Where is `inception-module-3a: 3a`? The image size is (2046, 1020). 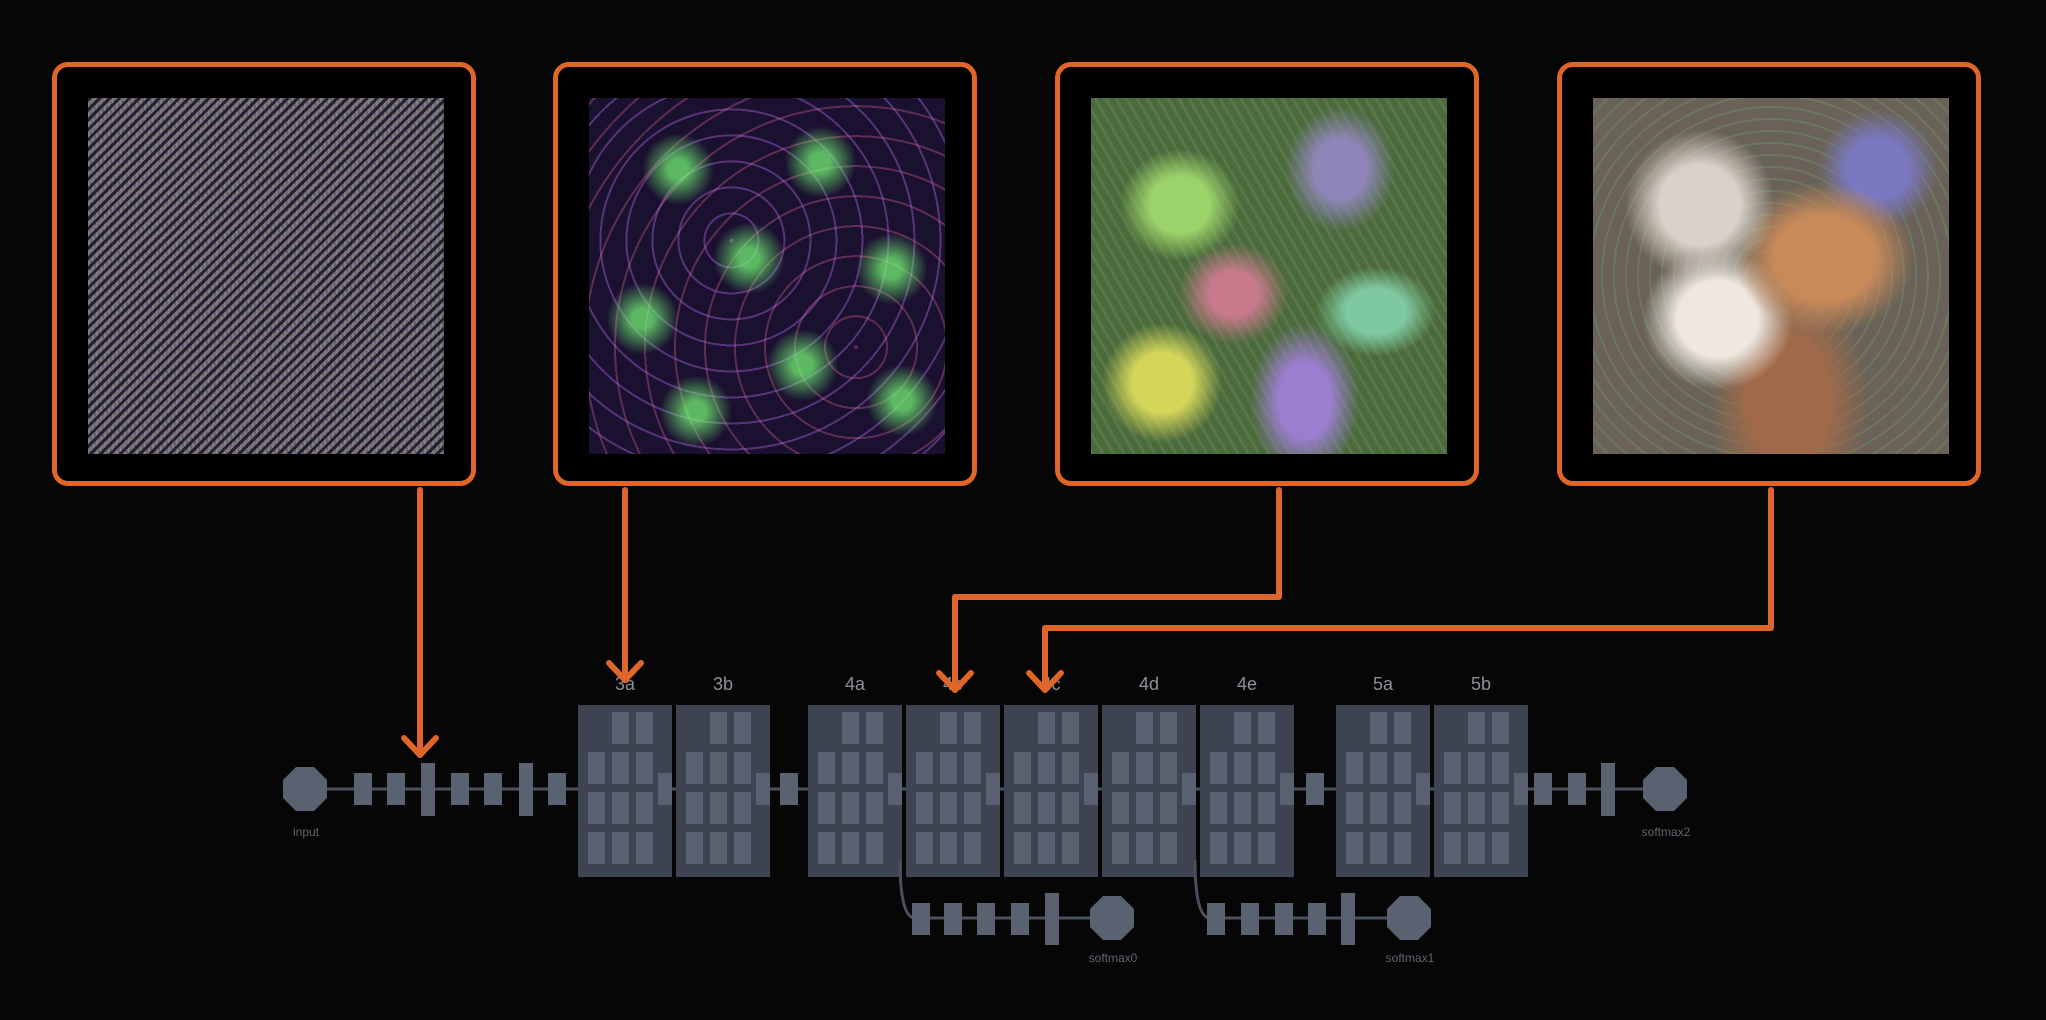 inception-module-3a: 3a is located at coordinates (625, 775).